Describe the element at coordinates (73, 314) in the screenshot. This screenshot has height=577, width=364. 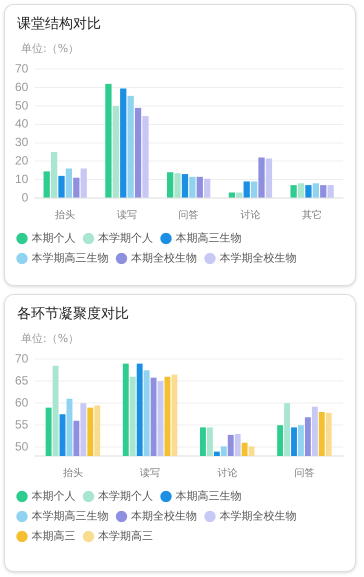
I see `chart-title: 各环节凝聚度对比` at that location.